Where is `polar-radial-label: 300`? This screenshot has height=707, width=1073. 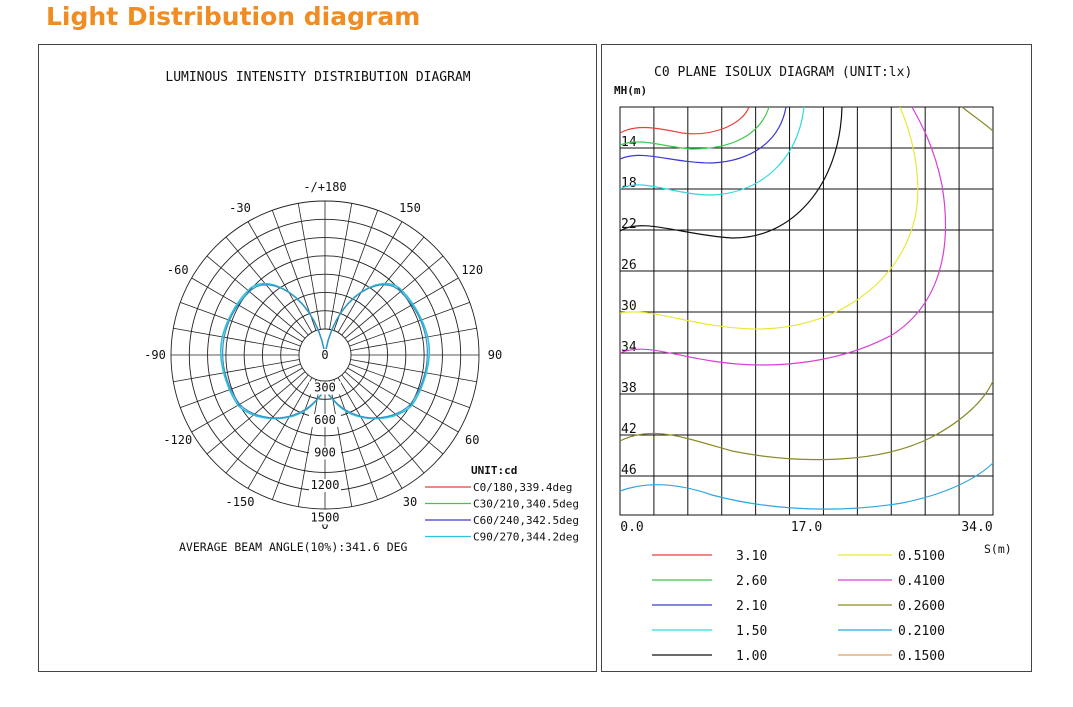 polar-radial-label: 300 is located at coordinates (325, 388).